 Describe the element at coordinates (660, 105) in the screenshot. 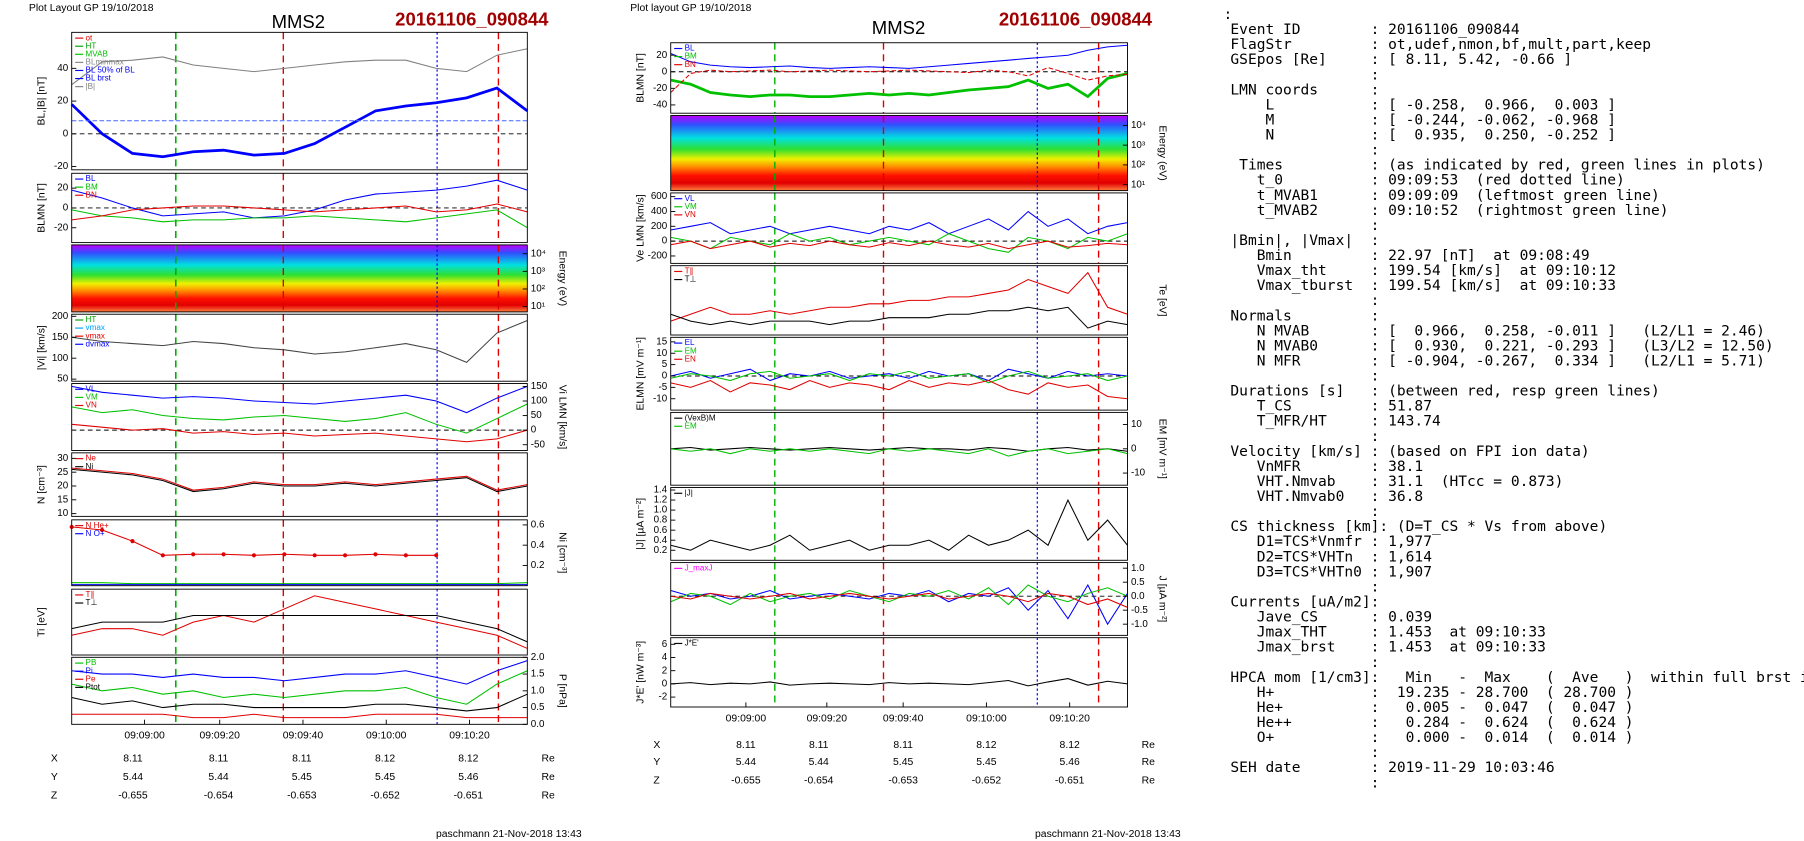

I see `y-tick-label: -40` at that location.